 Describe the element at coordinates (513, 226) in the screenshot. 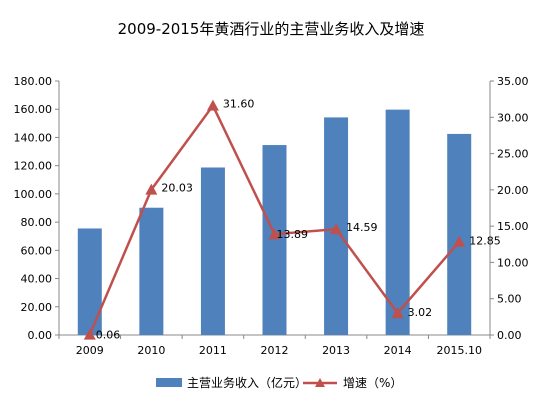

I see `right-tick-label: 15.00` at that location.